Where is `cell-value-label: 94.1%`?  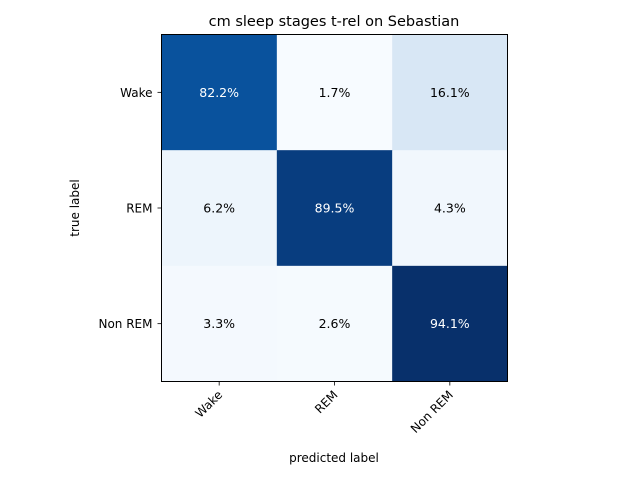 cell-value-label: 94.1% is located at coordinates (450, 323).